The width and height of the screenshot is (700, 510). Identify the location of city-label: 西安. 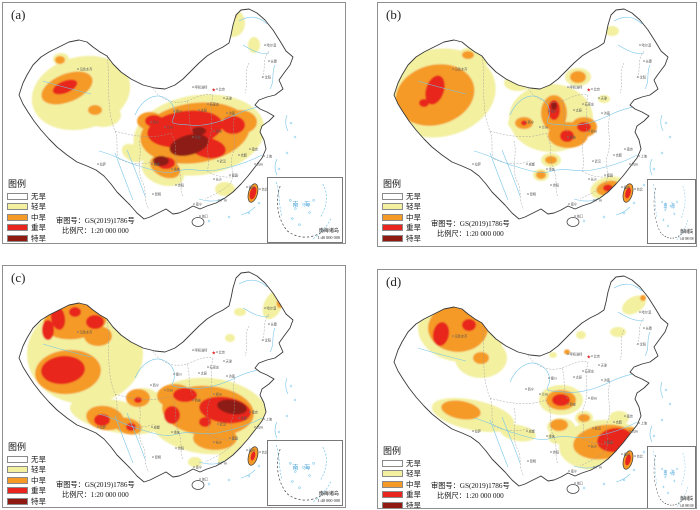
(573, 136).